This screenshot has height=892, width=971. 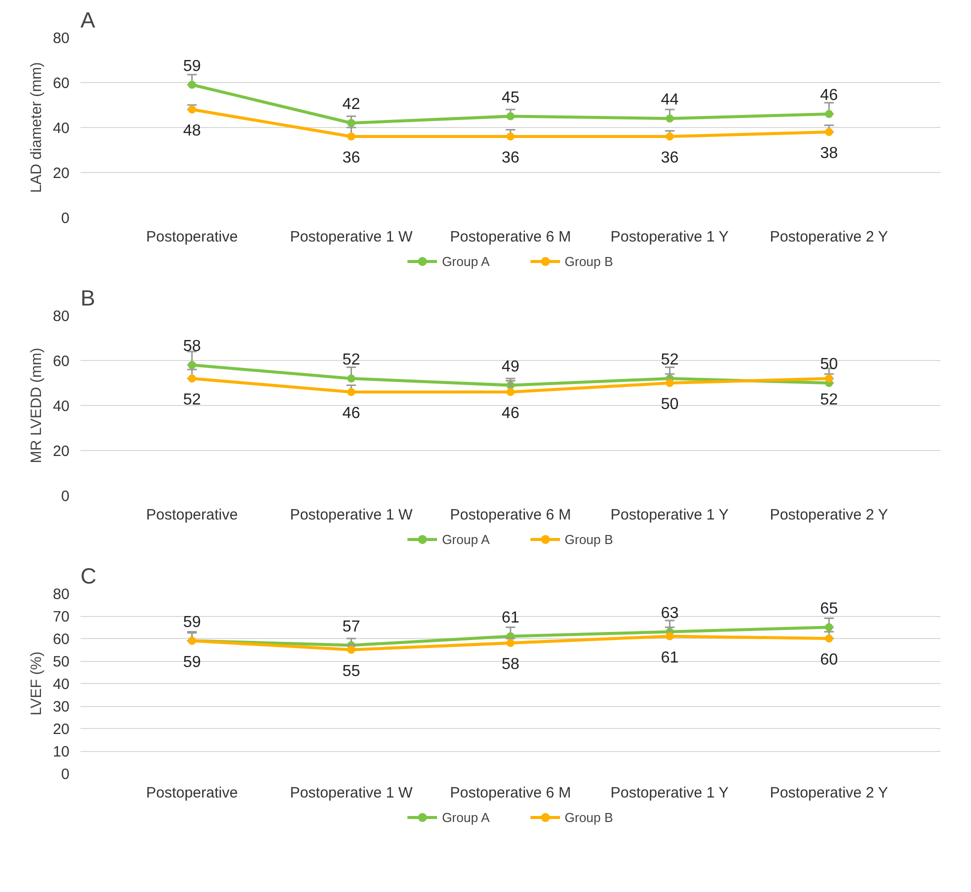 What do you see at coordinates (351, 104) in the screenshot?
I see `data-label: 42` at bounding box center [351, 104].